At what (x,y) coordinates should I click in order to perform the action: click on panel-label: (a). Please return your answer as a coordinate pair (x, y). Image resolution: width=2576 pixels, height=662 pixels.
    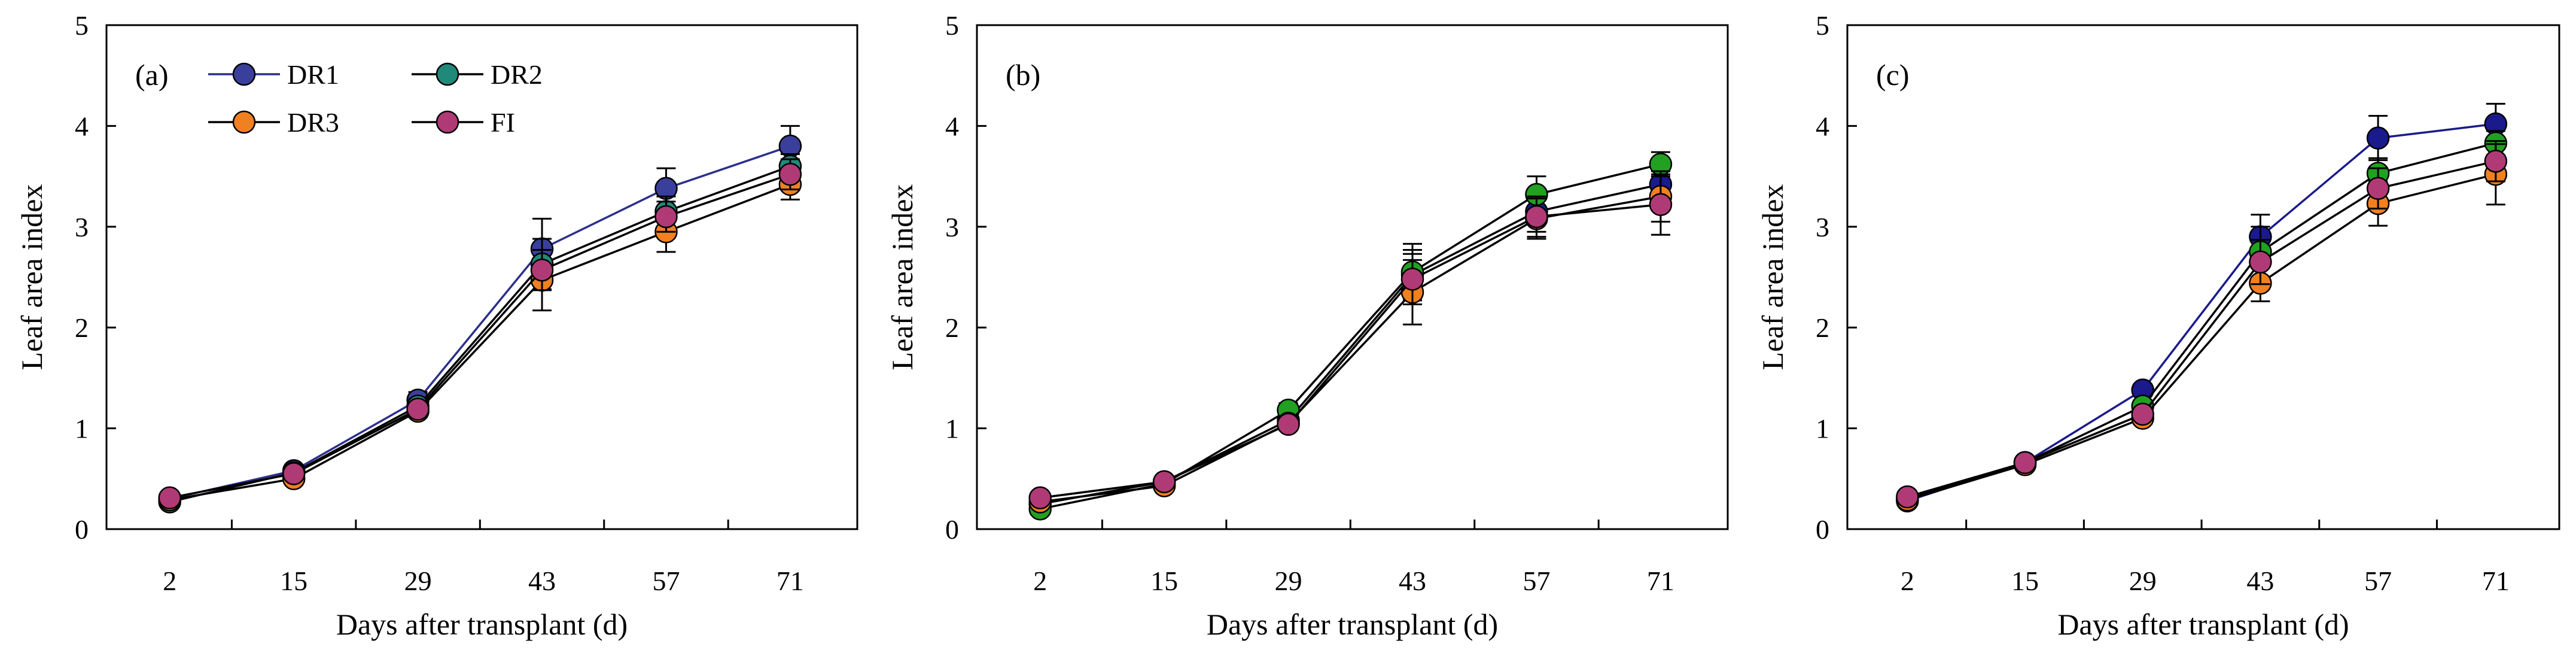
    Looking at the image, I should click on (152, 75).